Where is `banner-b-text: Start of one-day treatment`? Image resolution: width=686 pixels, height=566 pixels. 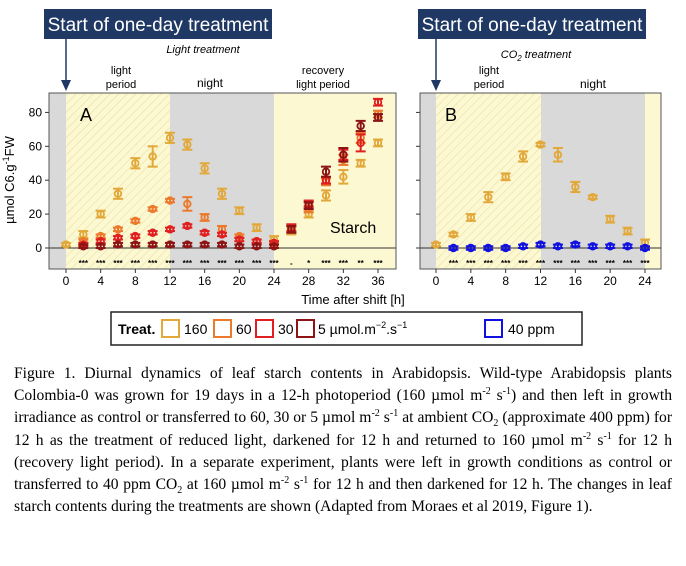 banner-b-text: Start of one-day treatment is located at coordinates (532, 25).